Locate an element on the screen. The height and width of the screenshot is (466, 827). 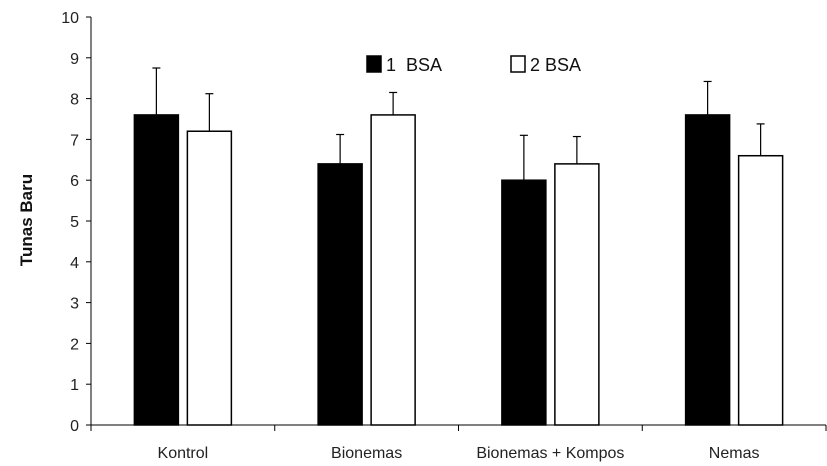
y-tick-label: 7 is located at coordinates (74, 140).